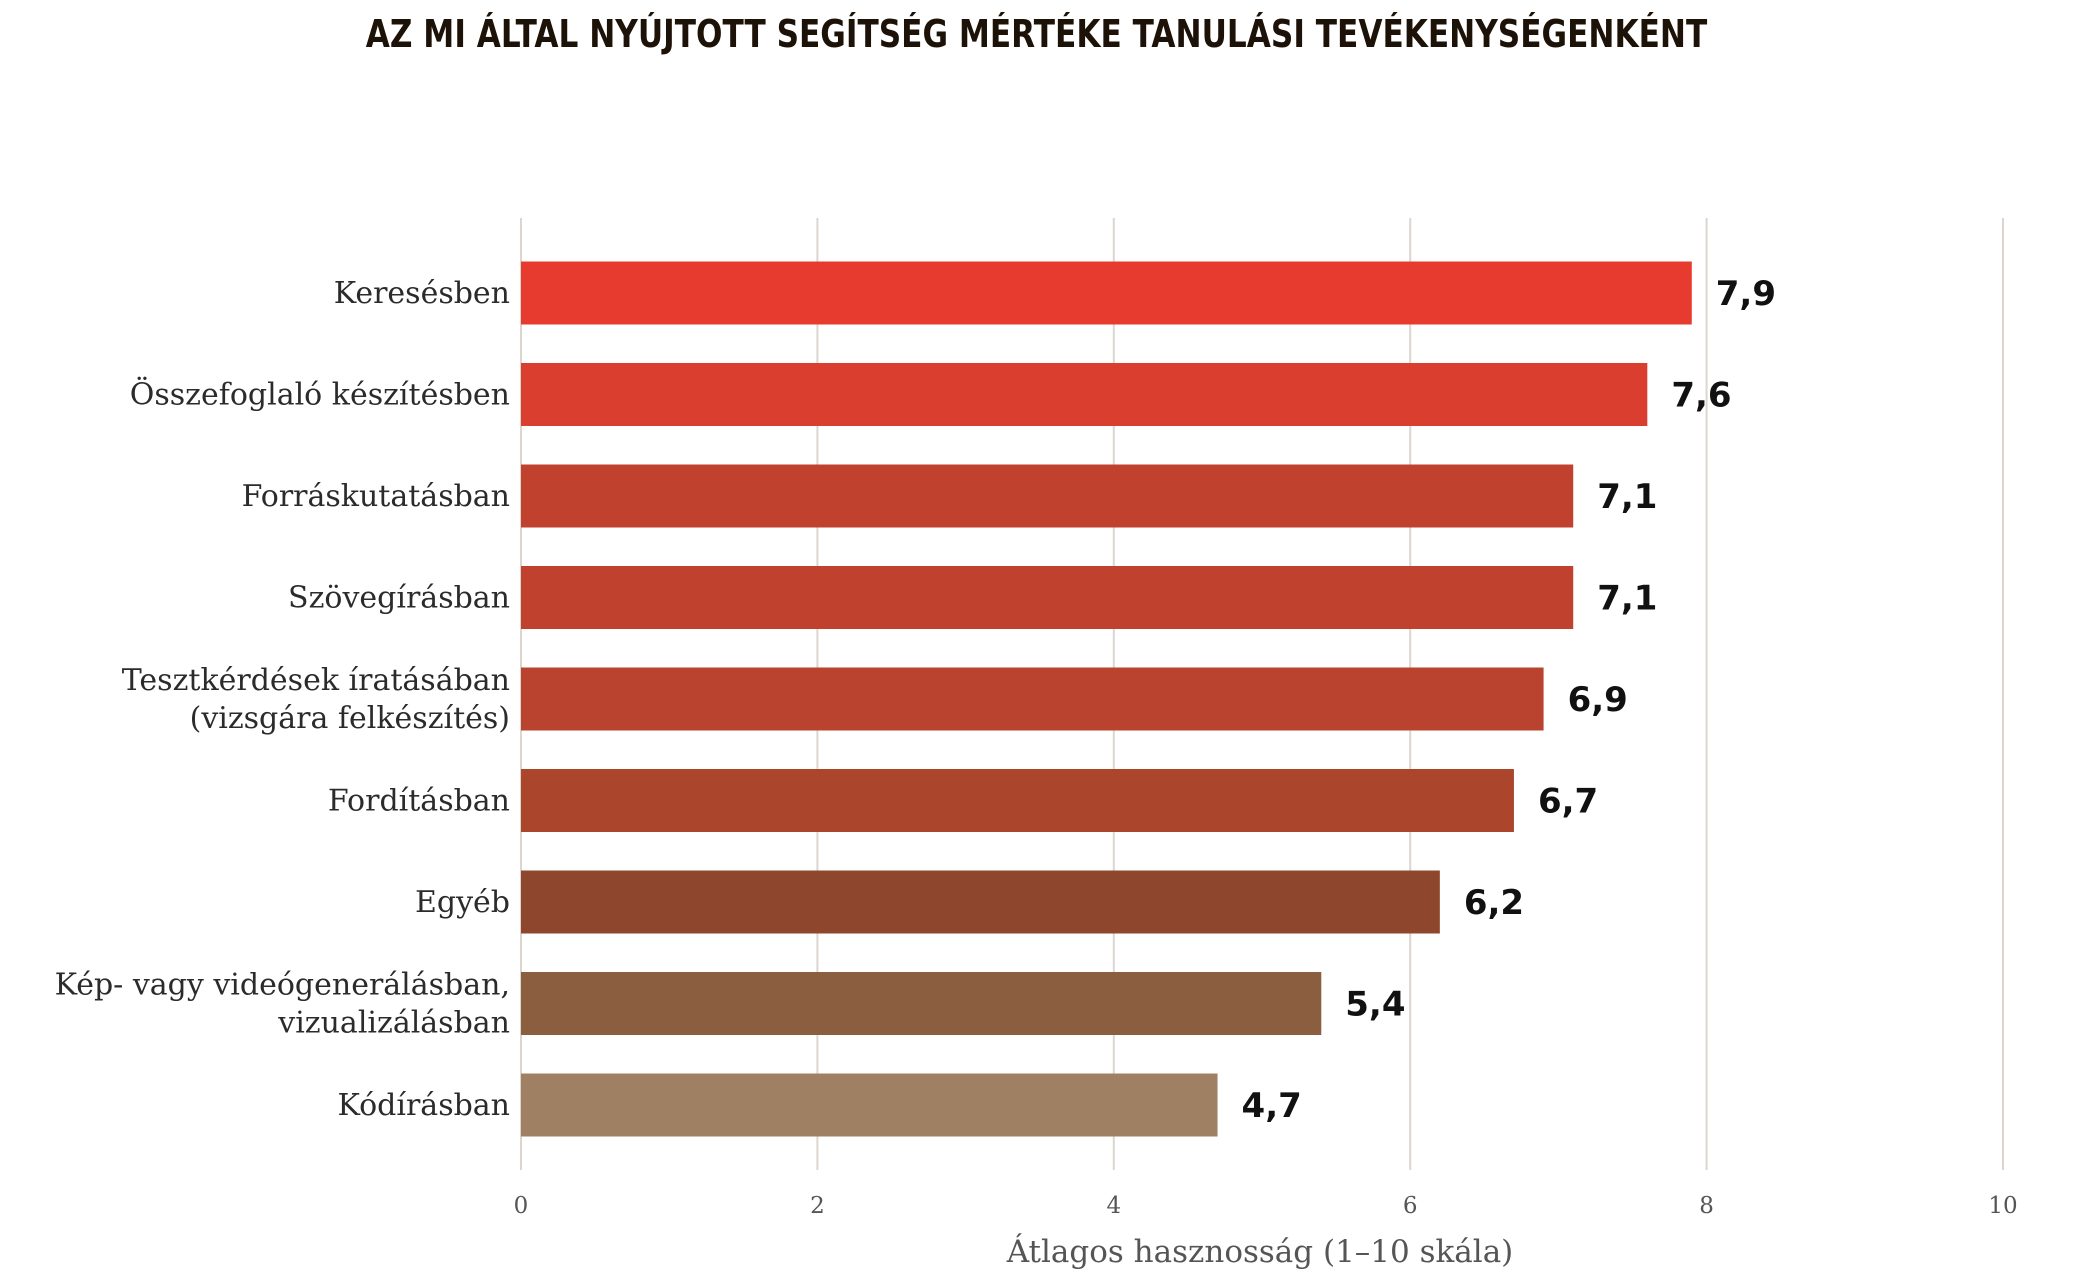 Image resolution: width=2073 pixels, height=1269 pixels. What do you see at coordinates (316, 680) in the screenshot?
I see `category-label-line: Tesztkérdések íratásában` at bounding box center [316, 680].